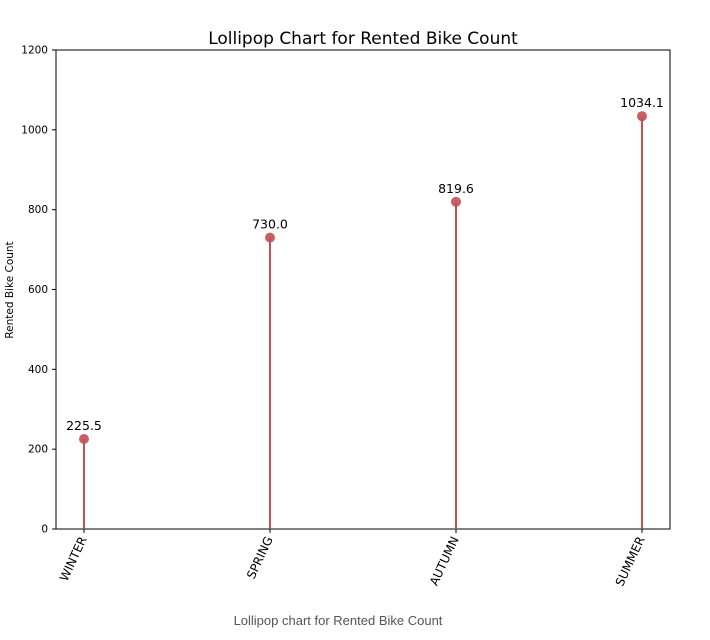  I want to click on y-axis-ticks: 0 200 400 600 800 1000 1200, so click(38, 290).